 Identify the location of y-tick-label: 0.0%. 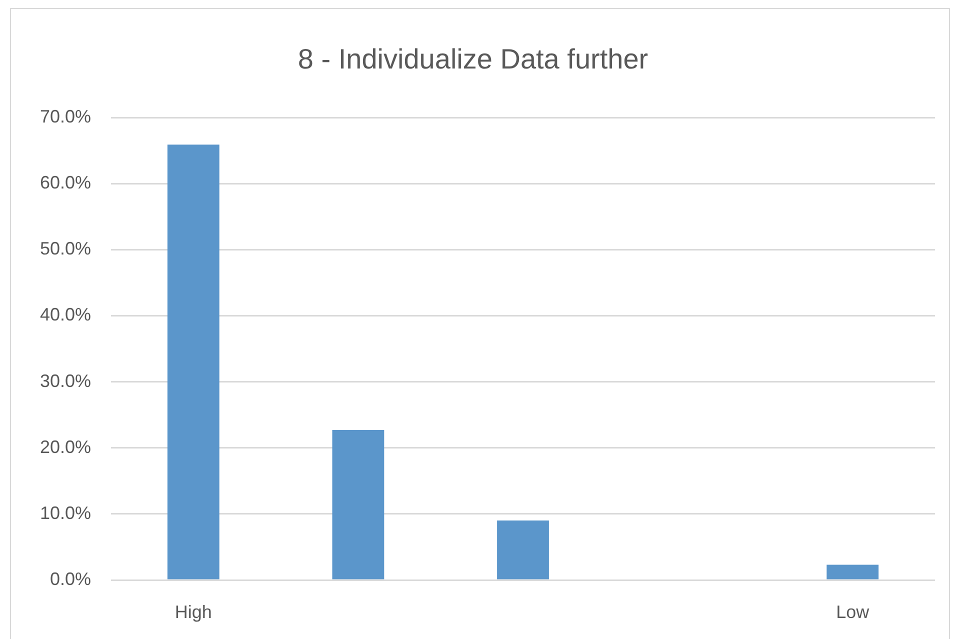
(70, 578).